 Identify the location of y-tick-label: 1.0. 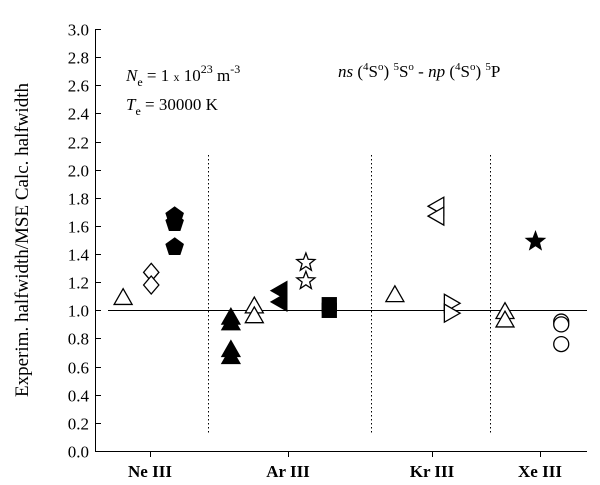
(78, 311).